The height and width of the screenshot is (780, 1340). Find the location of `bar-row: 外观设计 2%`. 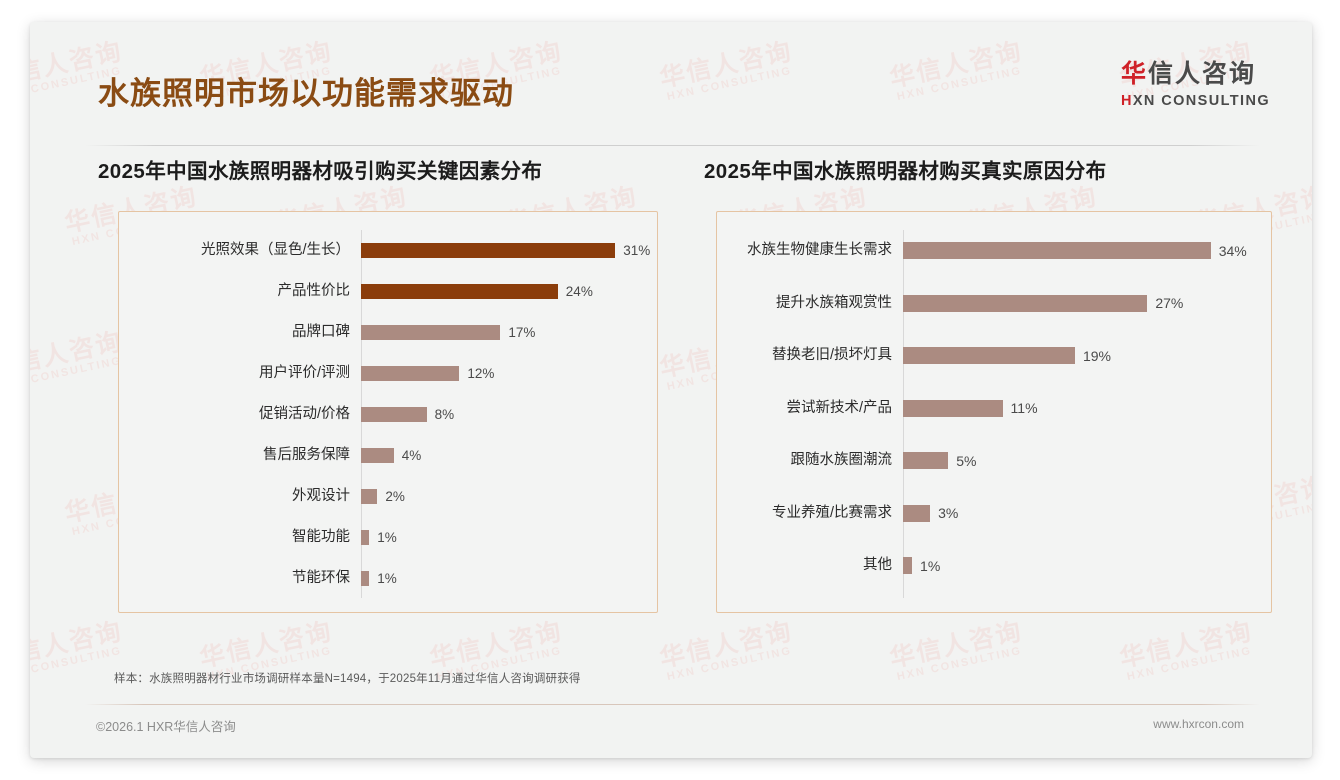

bar-row: 外观设计 2% is located at coordinates (388, 497).